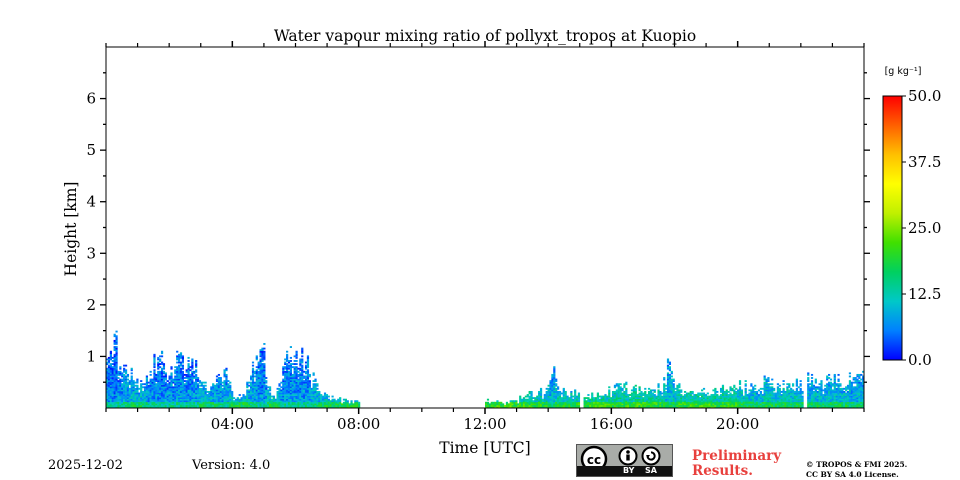  Describe the element at coordinates (624, 460) in the screenshot. I see `cc-license-badge: cc BY SA` at that location.